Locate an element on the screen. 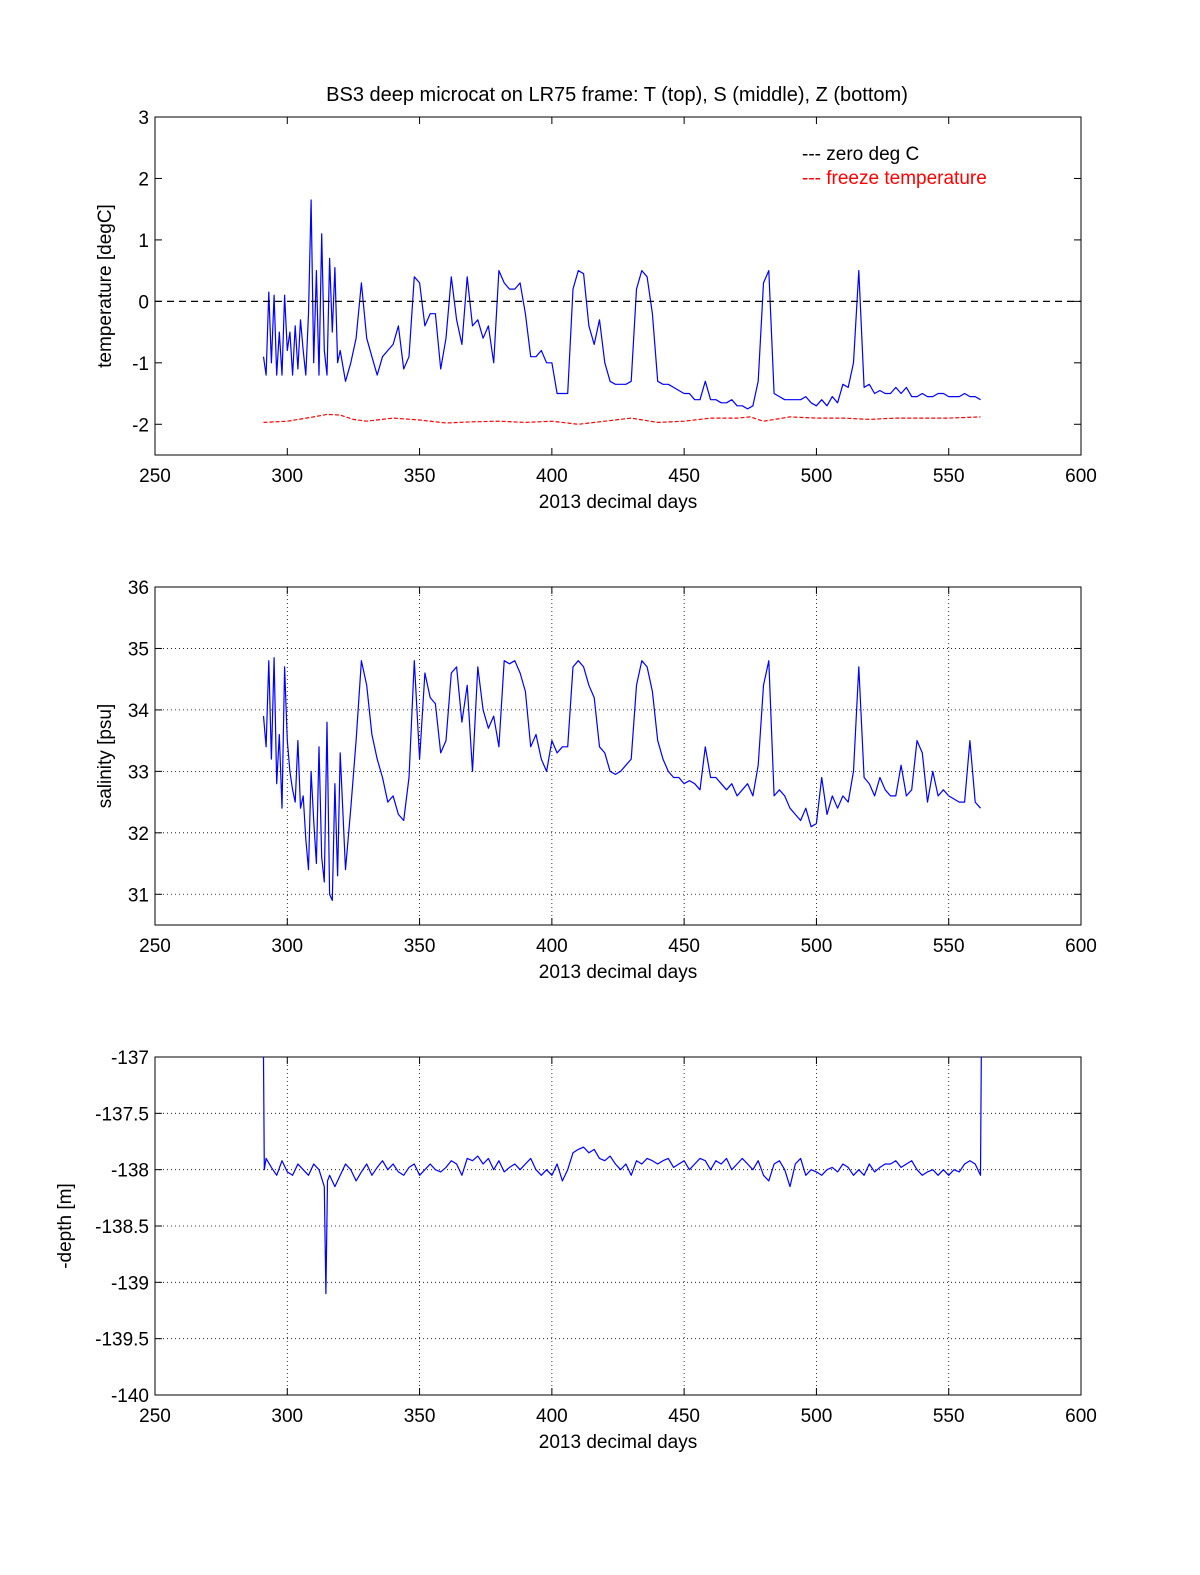 This screenshot has height=1575, width=1200. salinity-line is located at coordinates (621, 779).